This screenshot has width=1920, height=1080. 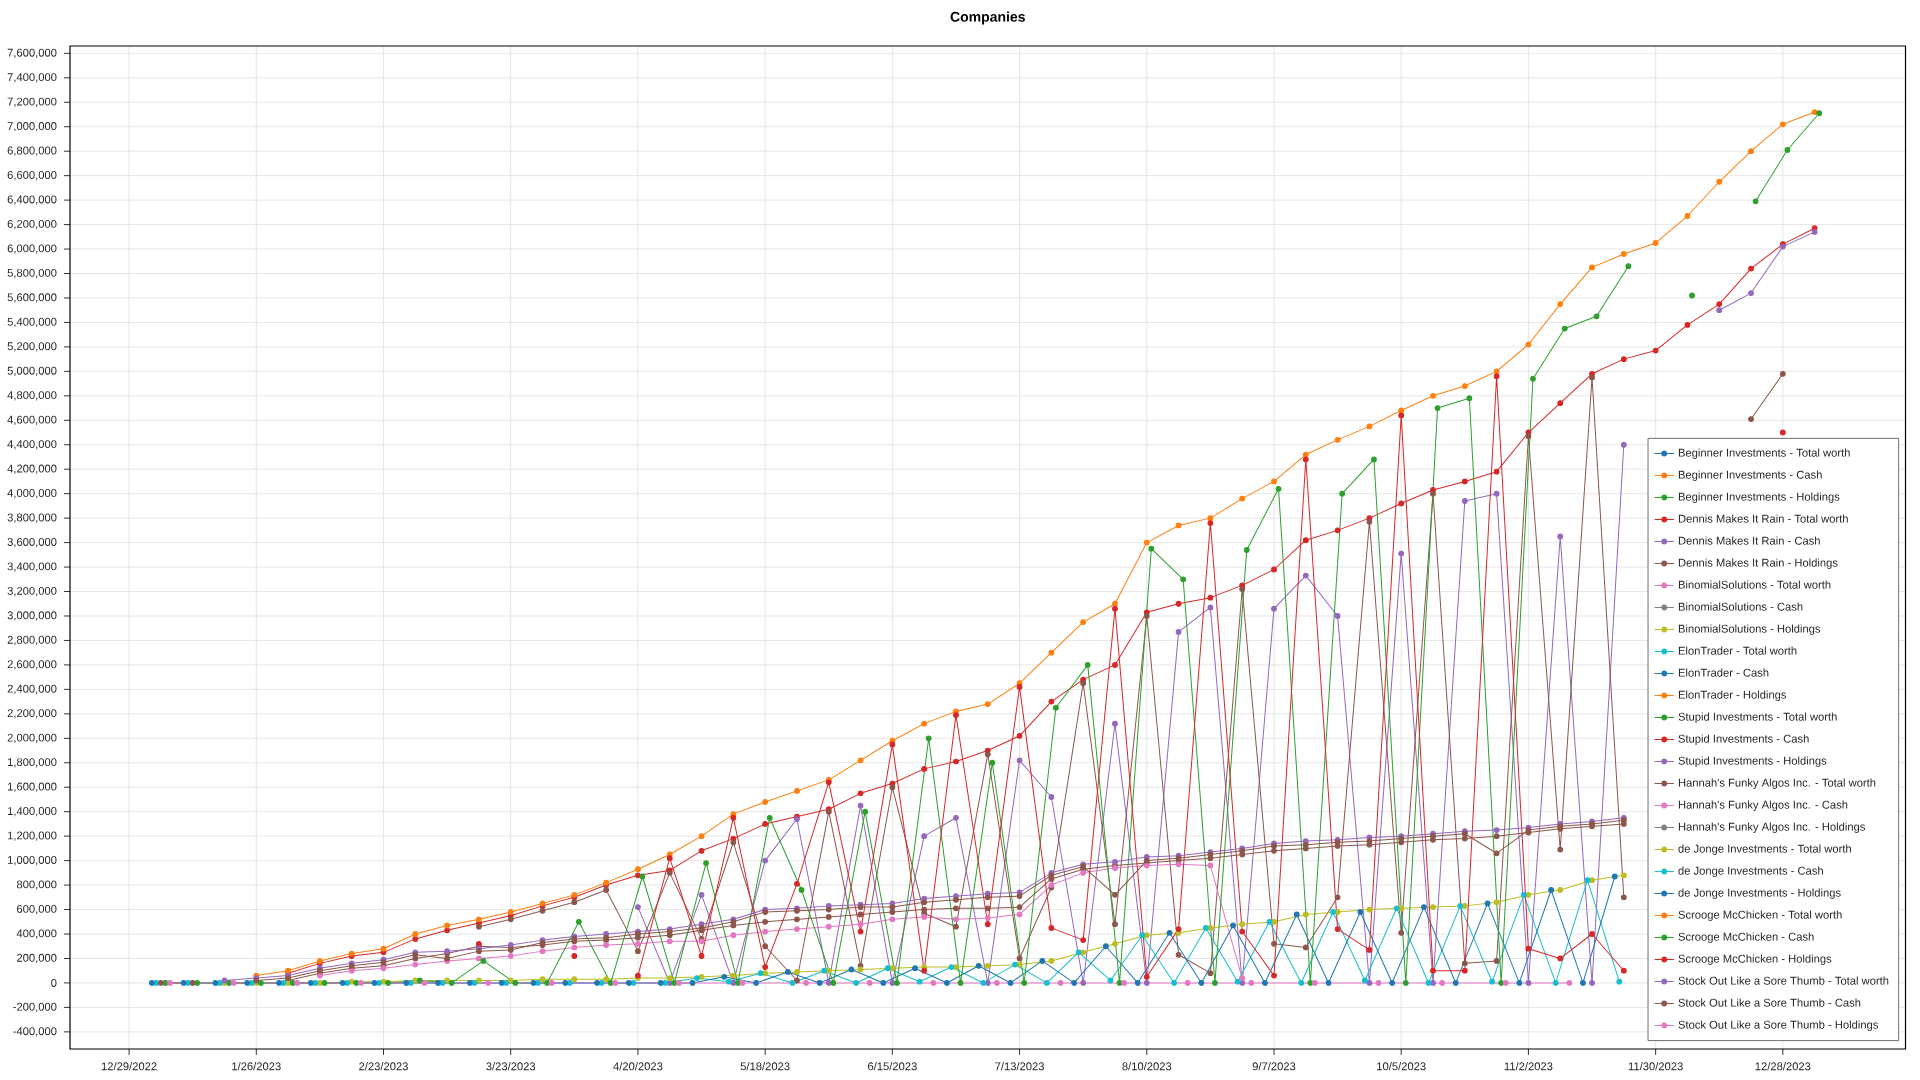 What do you see at coordinates (1764, 849) in the screenshot?
I see `legend-label: de Jonge Investments - Total worth` at bounding box center [1764, 849].